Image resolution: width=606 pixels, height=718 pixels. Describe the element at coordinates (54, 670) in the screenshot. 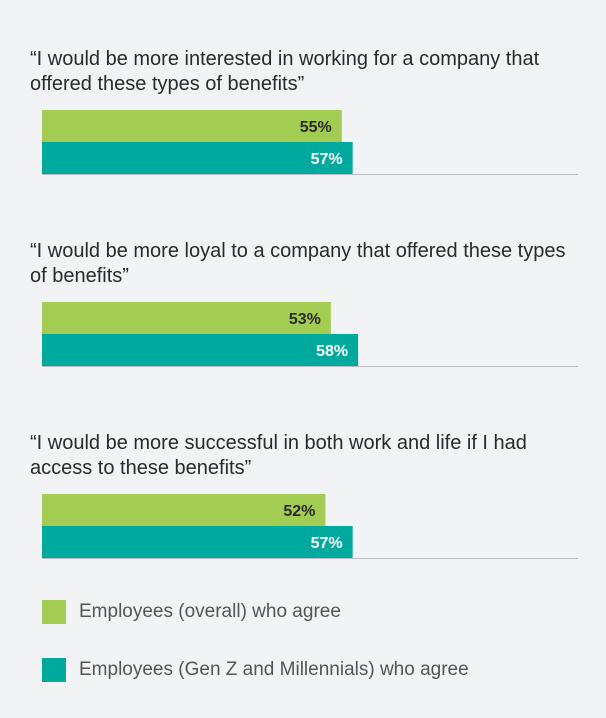

I see `legend-swatch-genz-millennials` at that location.